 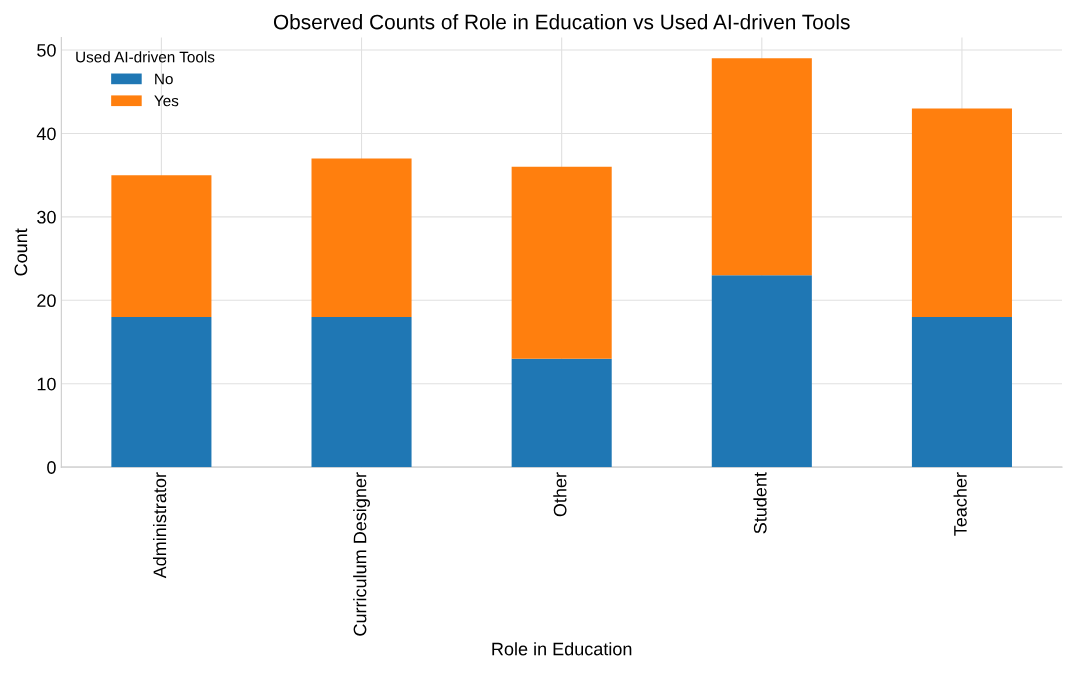 What do you see at coordinates (46, 217) in the screenshot?
I see `y-tick-label: 30` at bounding box center [46, 217].